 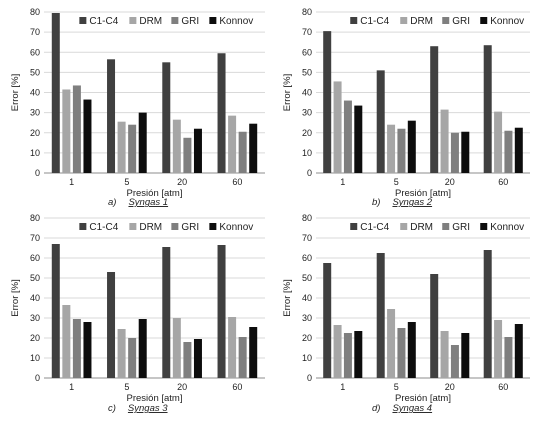 I want to click on y-tick-label: 10, so click(x=307, y=358).